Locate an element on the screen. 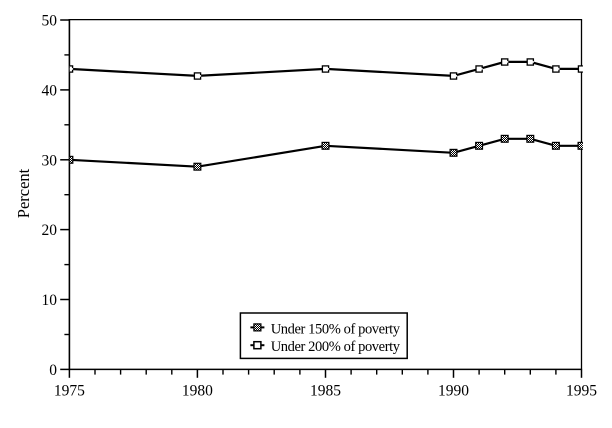 The height and width of the screenshot is (428, 612). svg-text: 40 is located at coordinates (50, 91).